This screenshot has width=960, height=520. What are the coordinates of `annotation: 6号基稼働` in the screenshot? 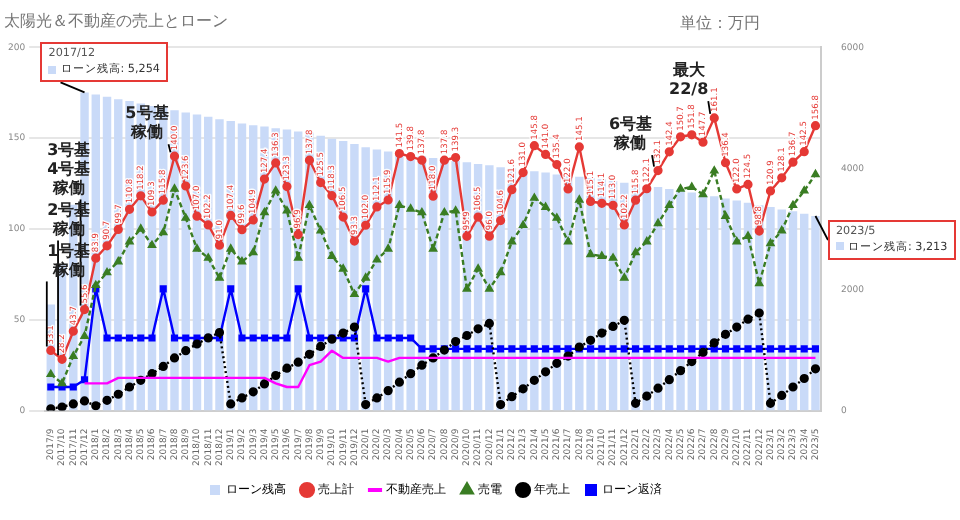 It's located at (631, 134).